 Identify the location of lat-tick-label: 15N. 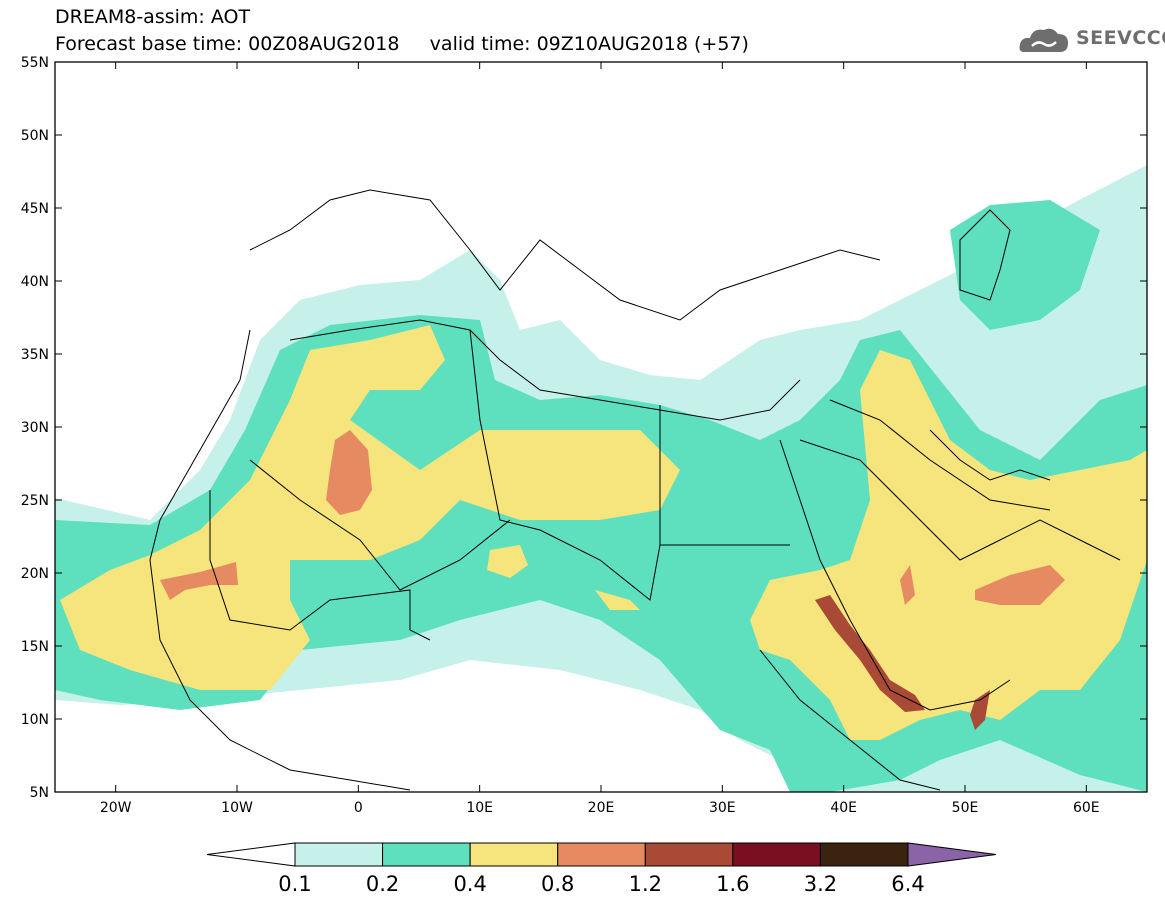
(35, 647).